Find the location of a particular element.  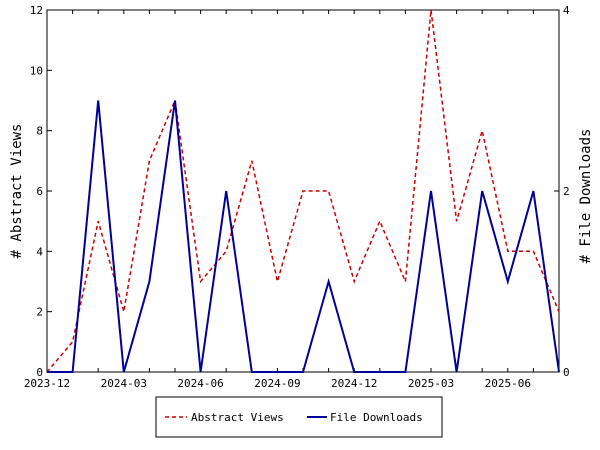

y-left-tick-label: 10 is located at coordinates (36, 70).